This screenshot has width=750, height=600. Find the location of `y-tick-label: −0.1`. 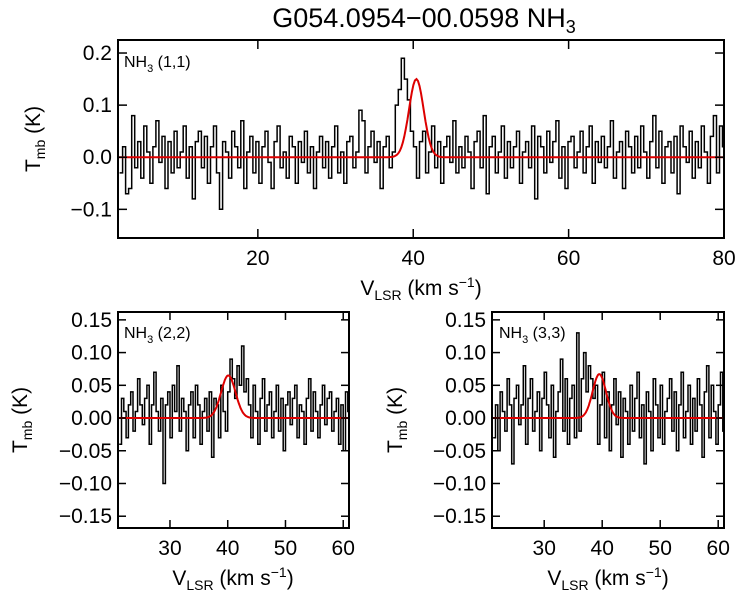

y-tick-label: −0.1 is located at coordinates (91, 209).